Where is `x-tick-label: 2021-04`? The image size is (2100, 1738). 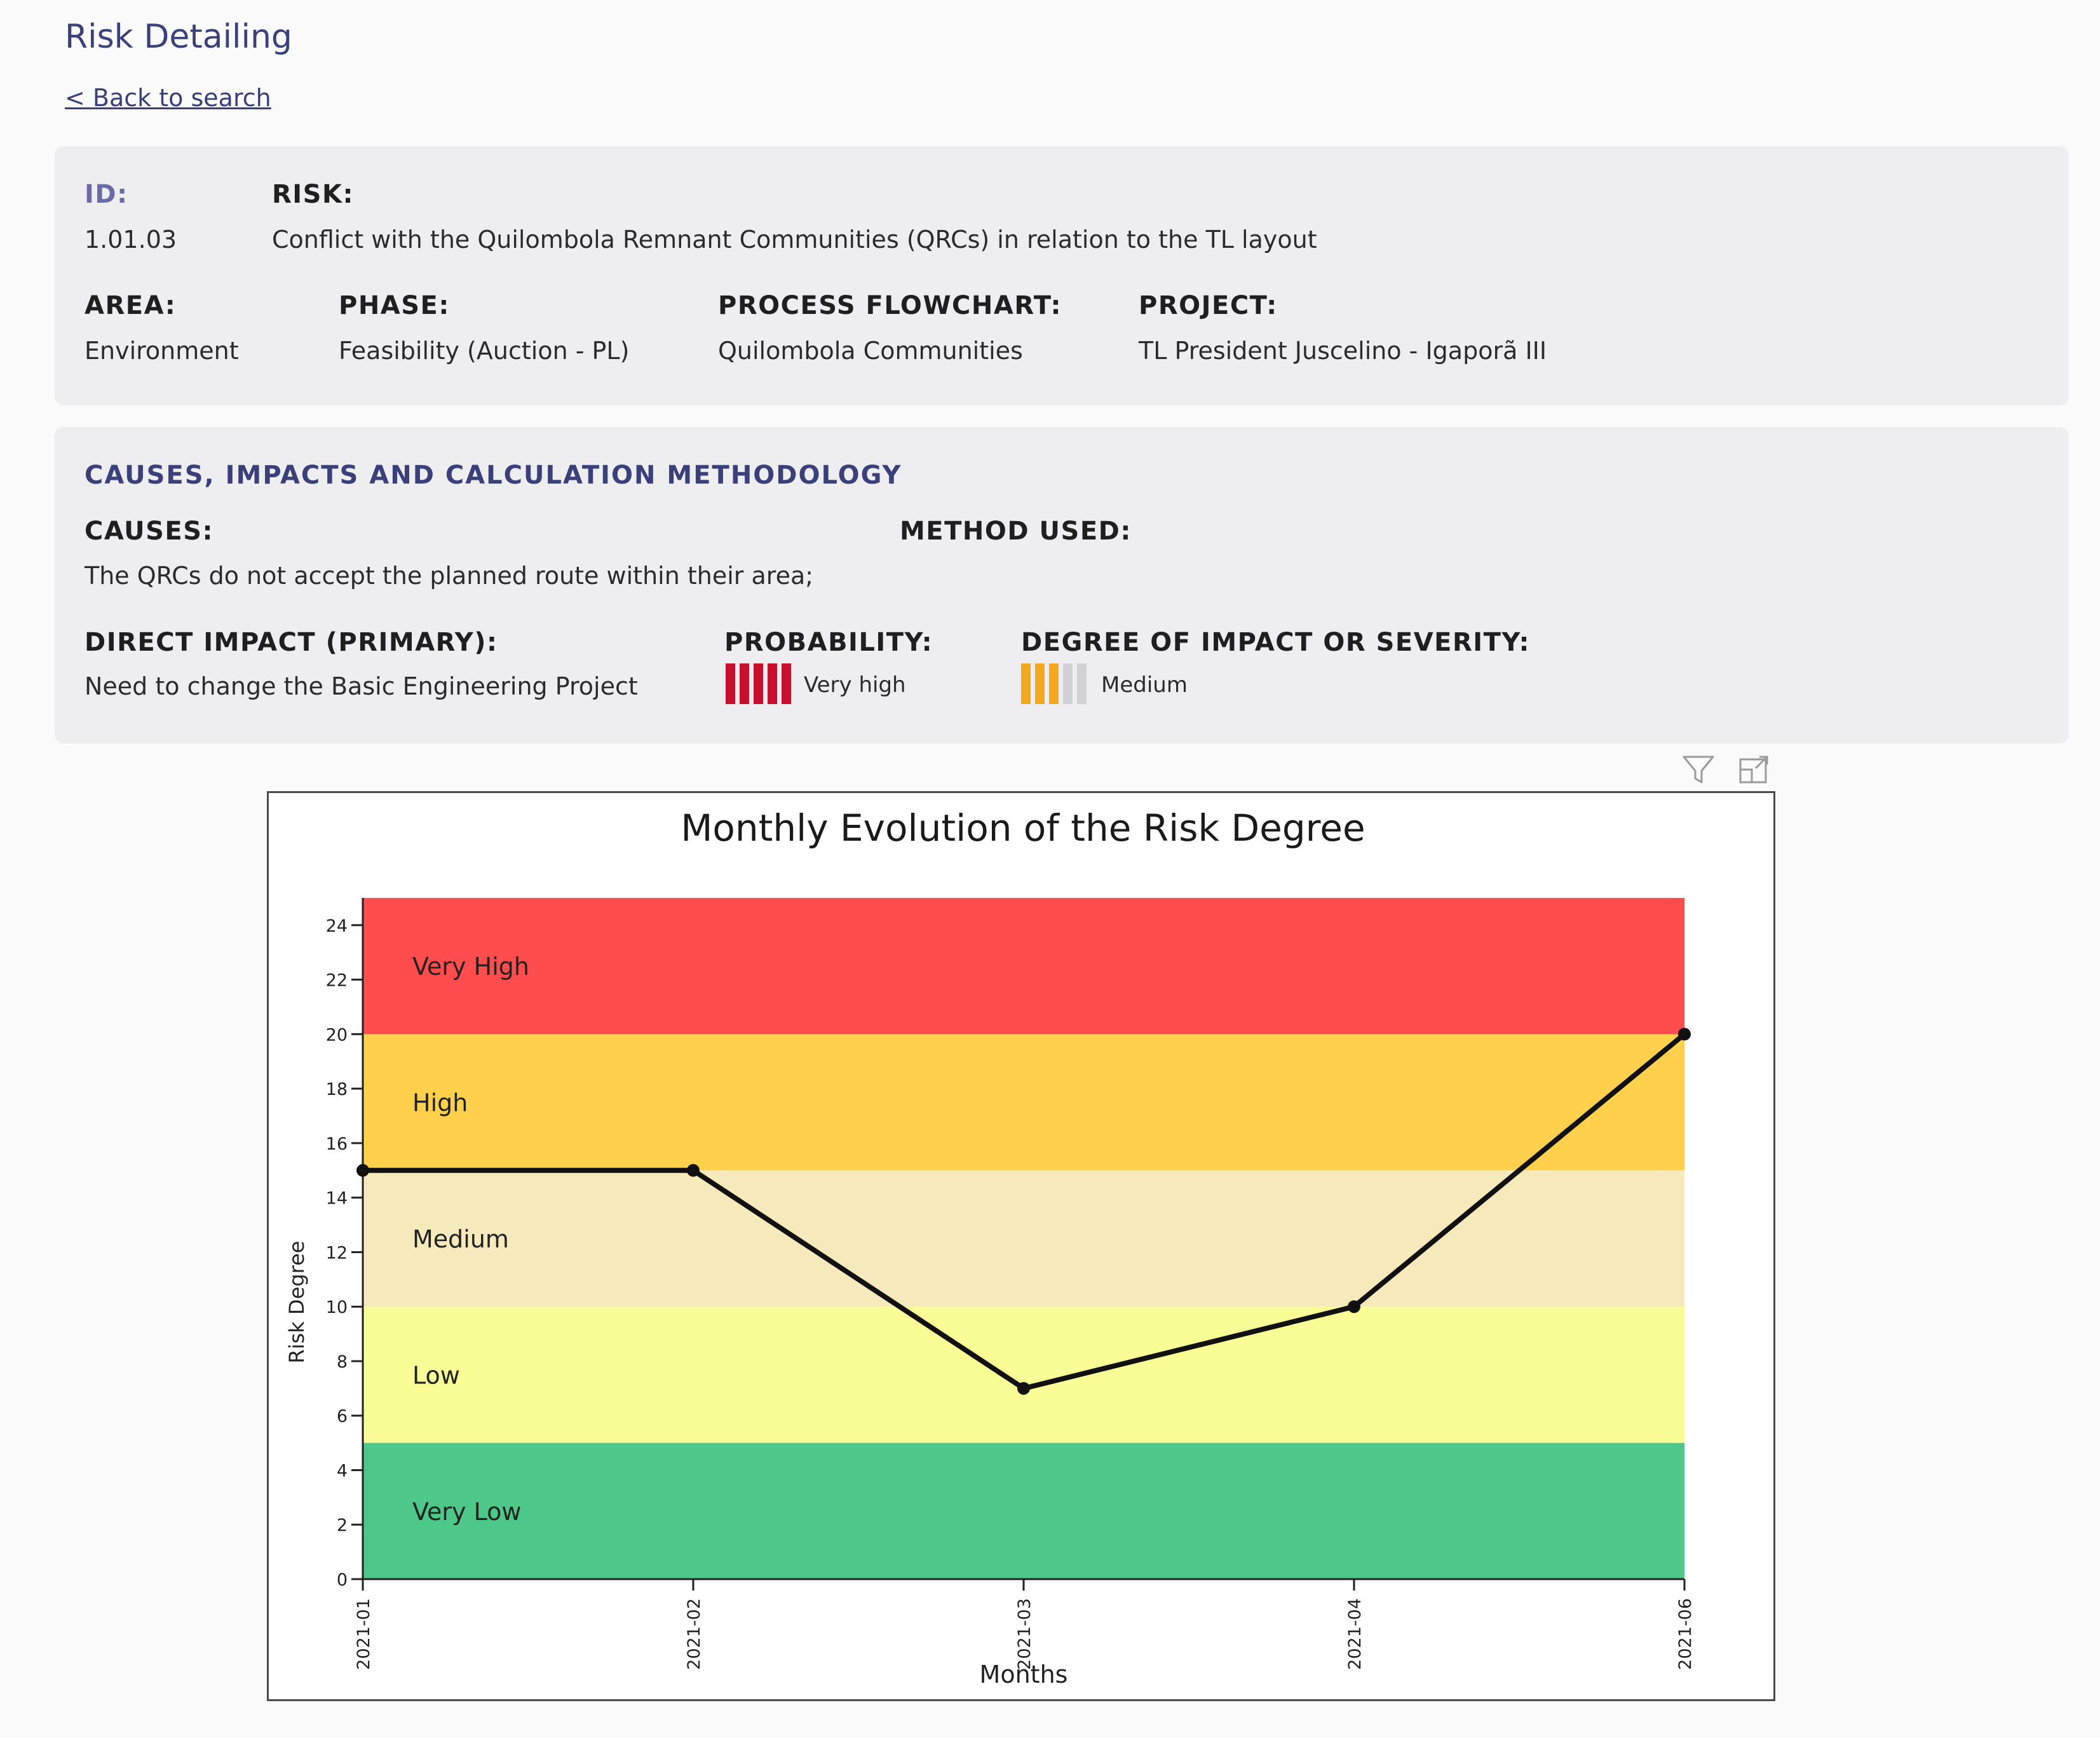 x-tick-label: 2021-04 is located at coordinates (1355, 1634).